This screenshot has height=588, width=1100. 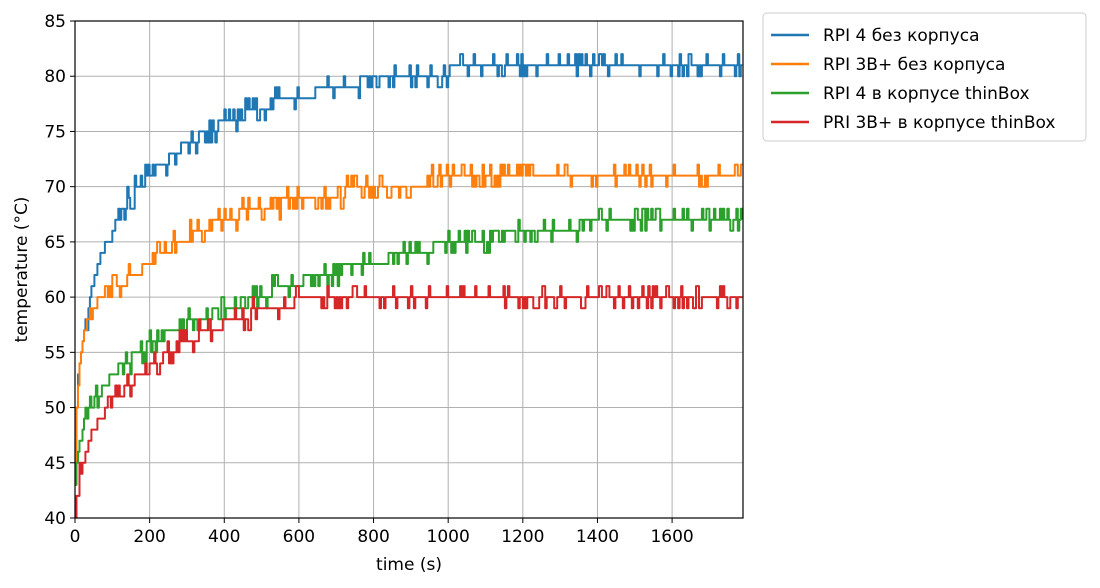 I want to click on y-tick-label: 60, so click(x=55, y=298).